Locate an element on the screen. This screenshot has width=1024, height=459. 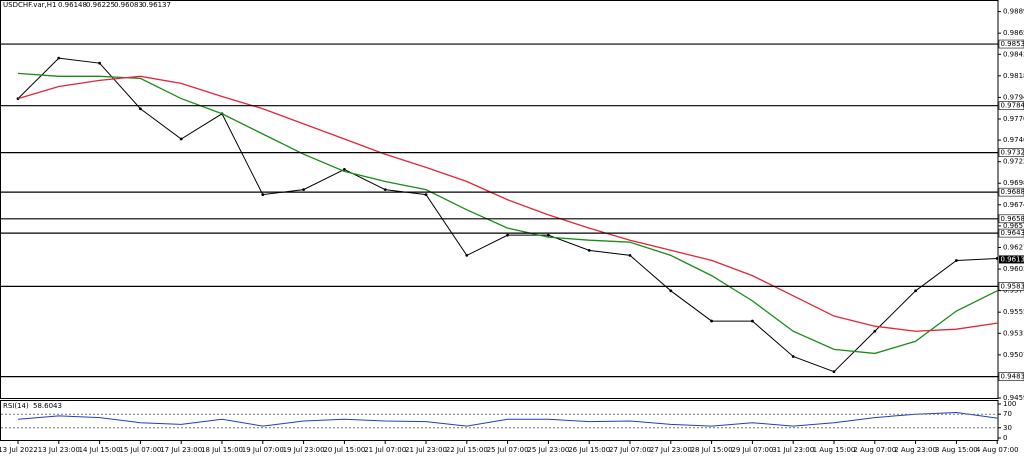
rsi-title: RSI(14) is located at coordinates (16, 406).